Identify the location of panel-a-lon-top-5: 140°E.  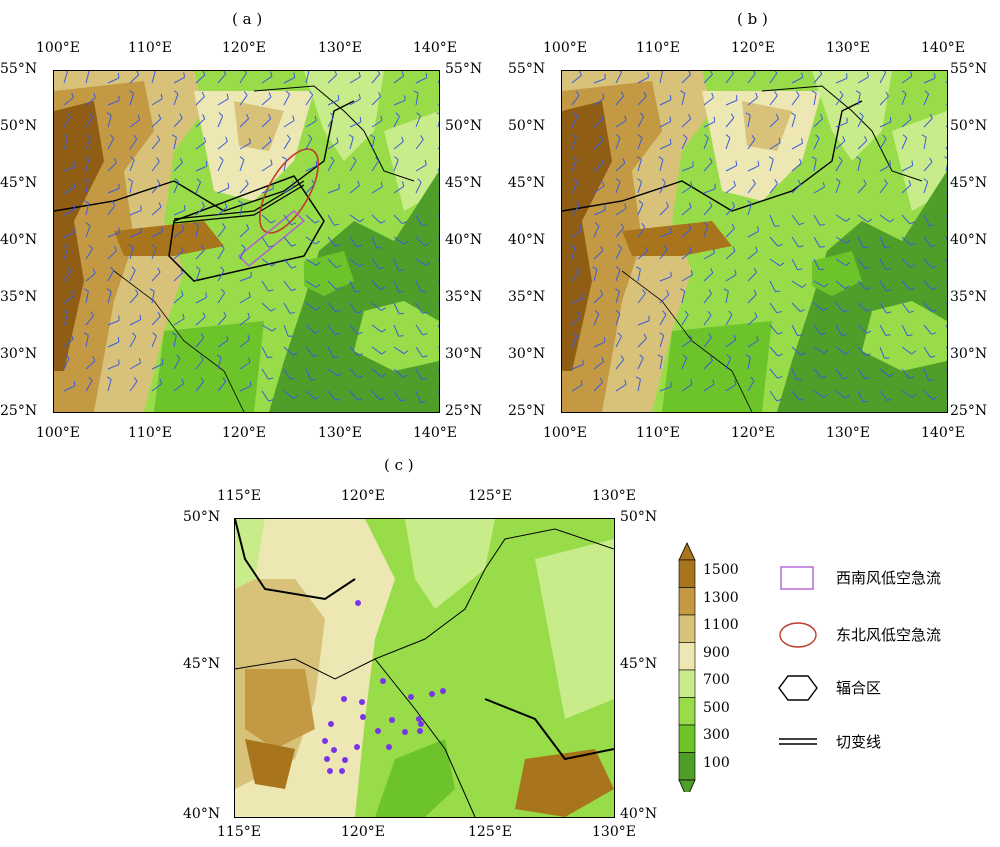
(435, 48).